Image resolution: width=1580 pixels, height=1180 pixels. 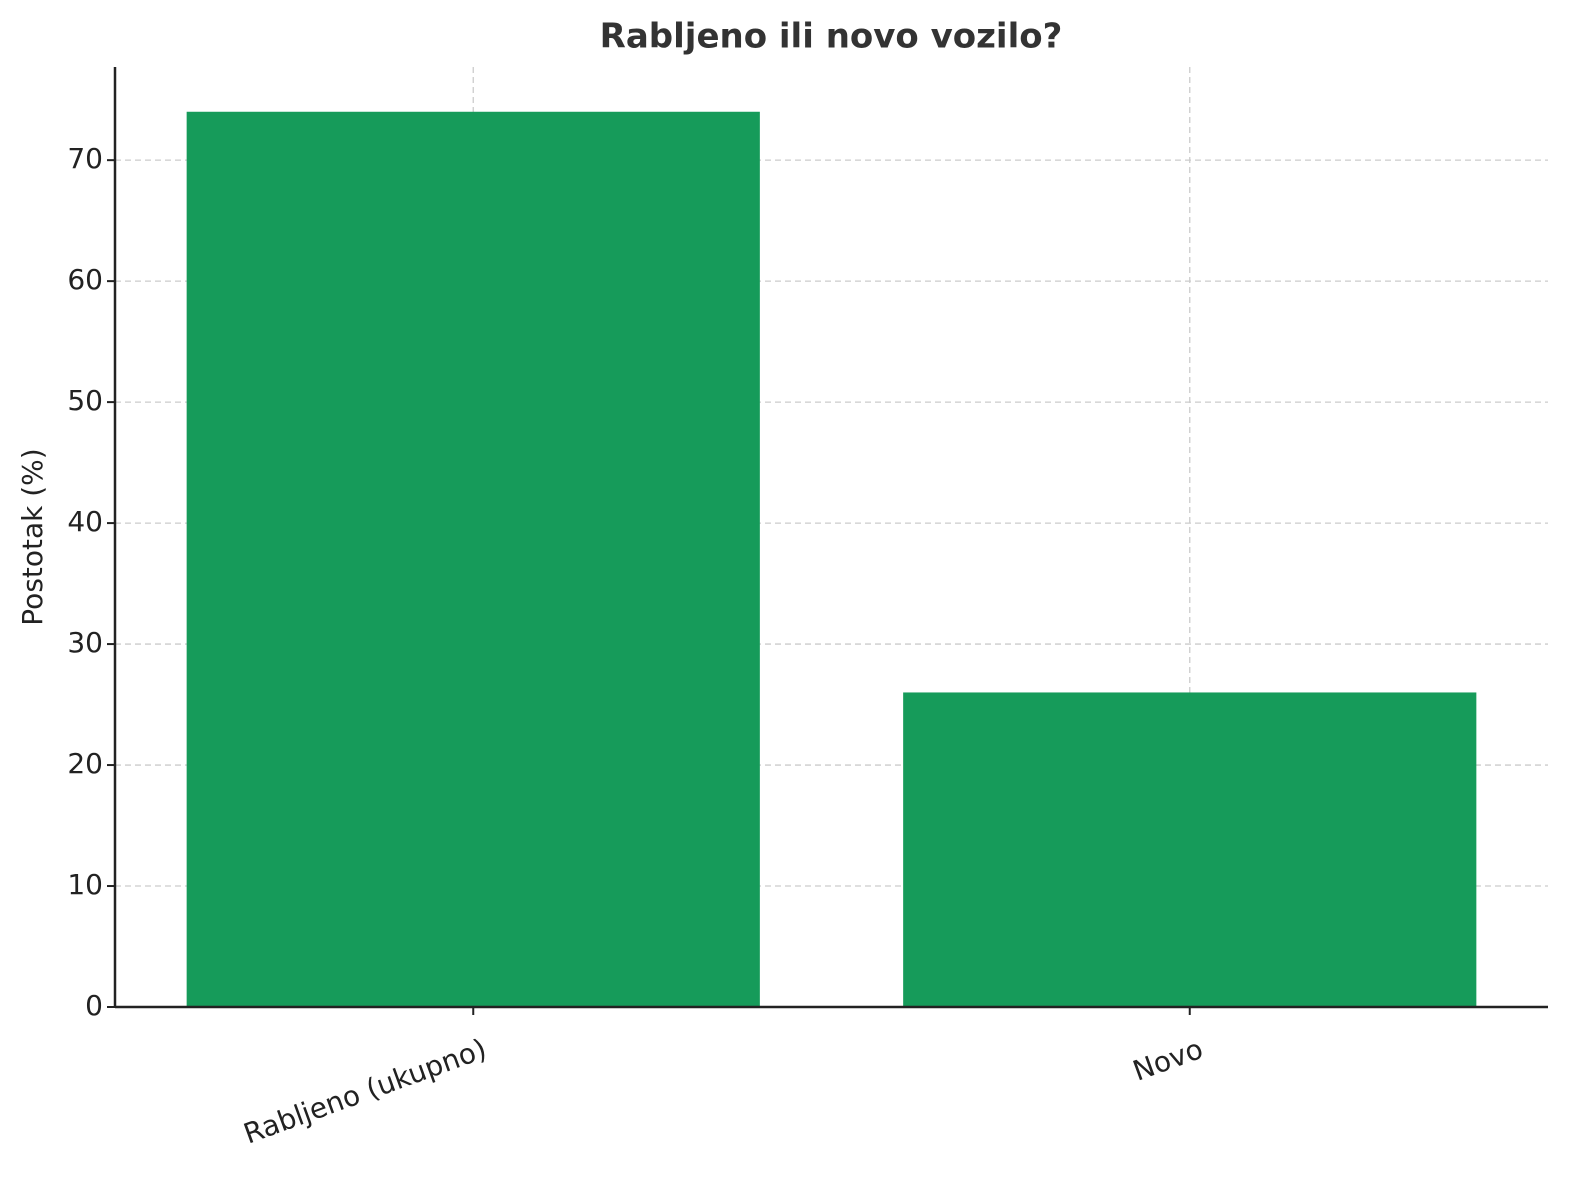 I want to click on y-tick-label: 20, so click(x=85, y=763).